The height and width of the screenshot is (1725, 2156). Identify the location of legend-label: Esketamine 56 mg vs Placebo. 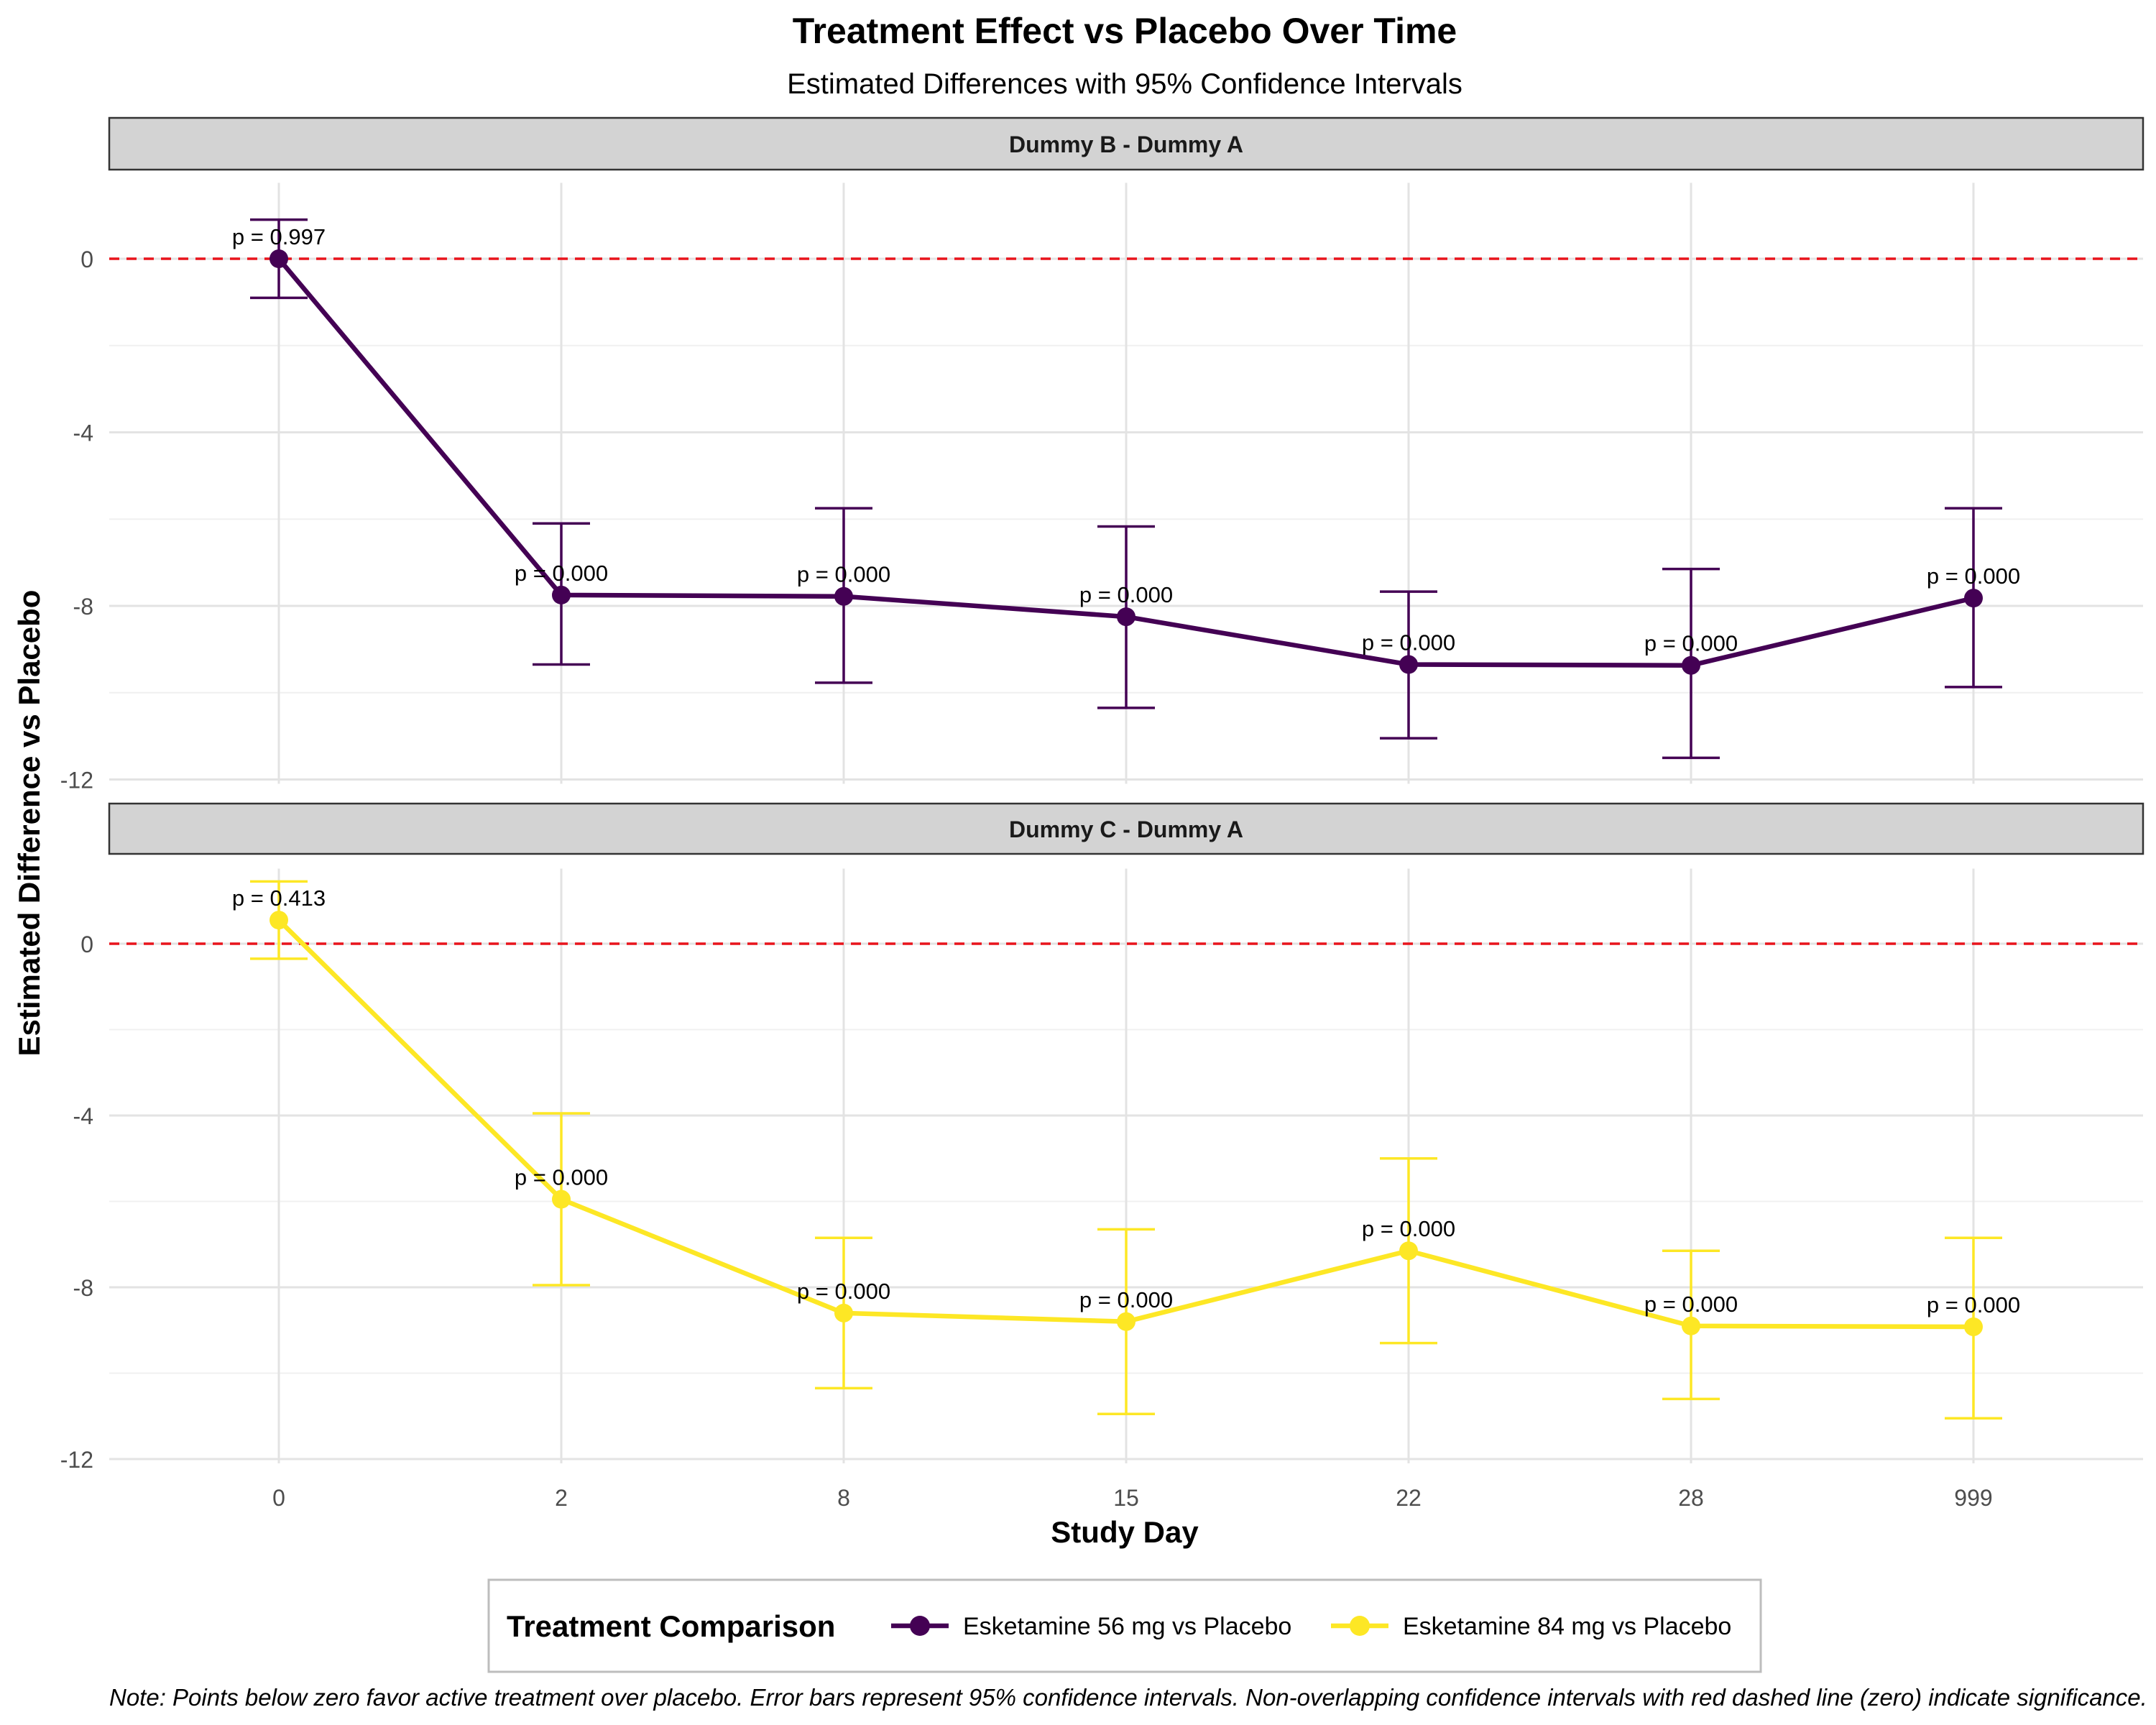
(1127, 1626).